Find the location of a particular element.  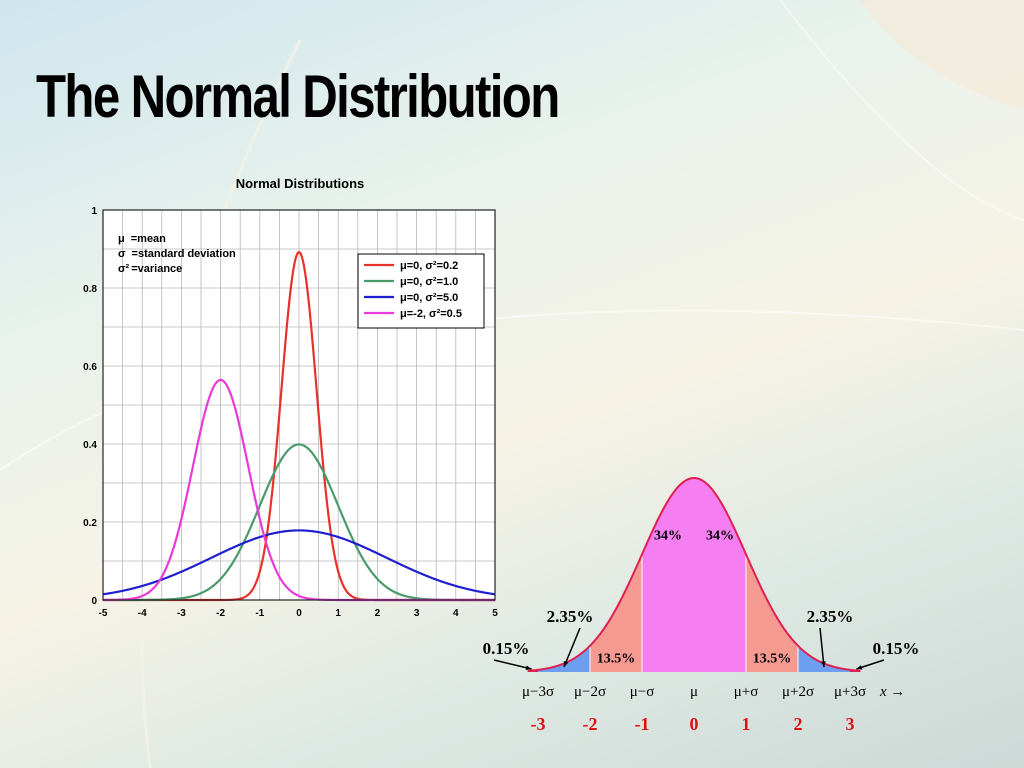

probability-areas is located at coordinates (694, 574).